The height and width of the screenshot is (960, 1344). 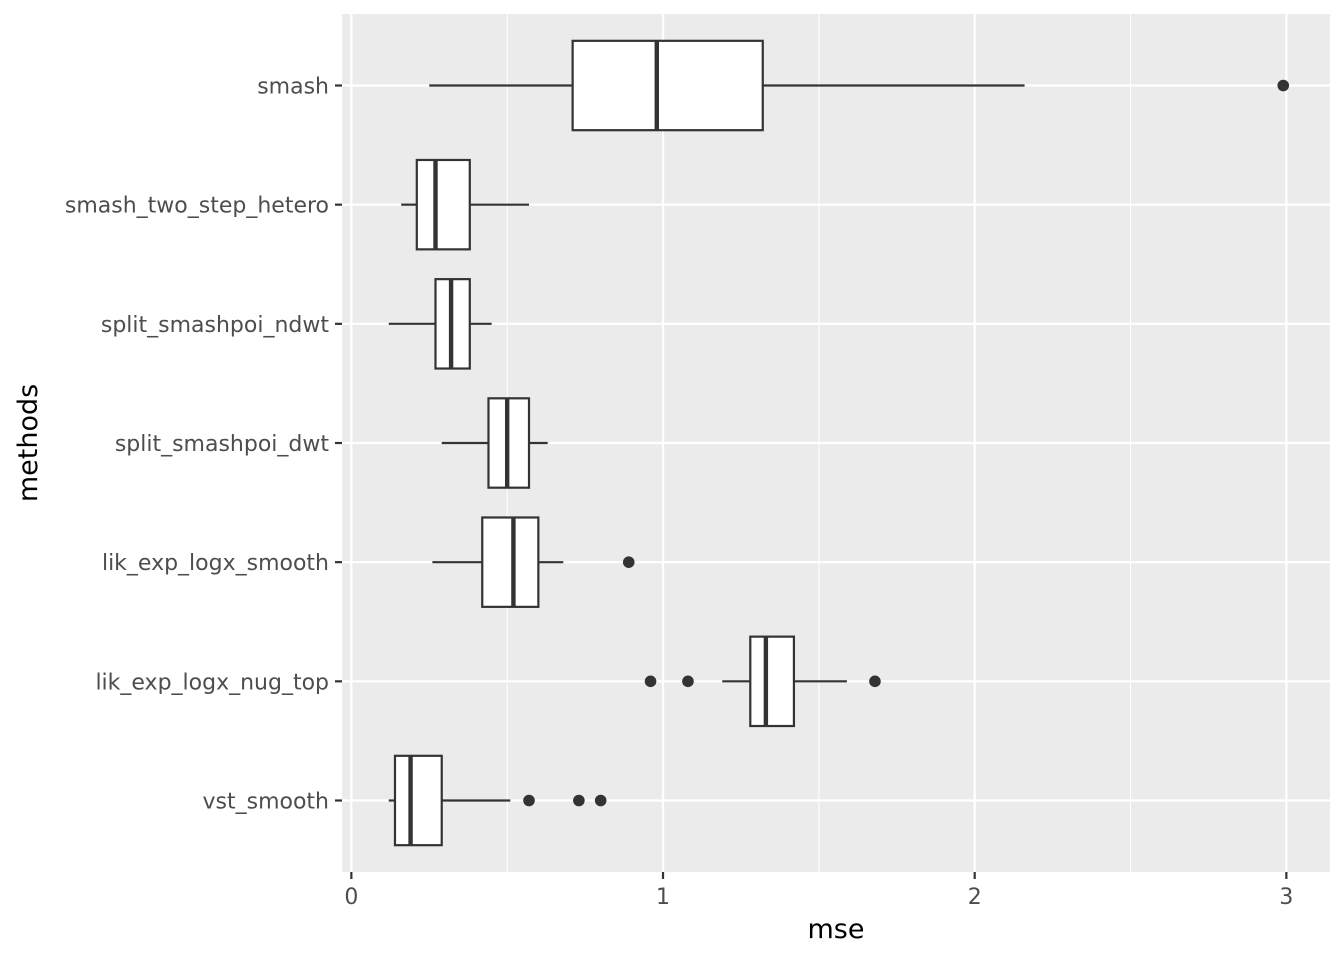 I want to click on y-tick-label: lik_exp_logx_nug_top, so click(x=212, y=682).